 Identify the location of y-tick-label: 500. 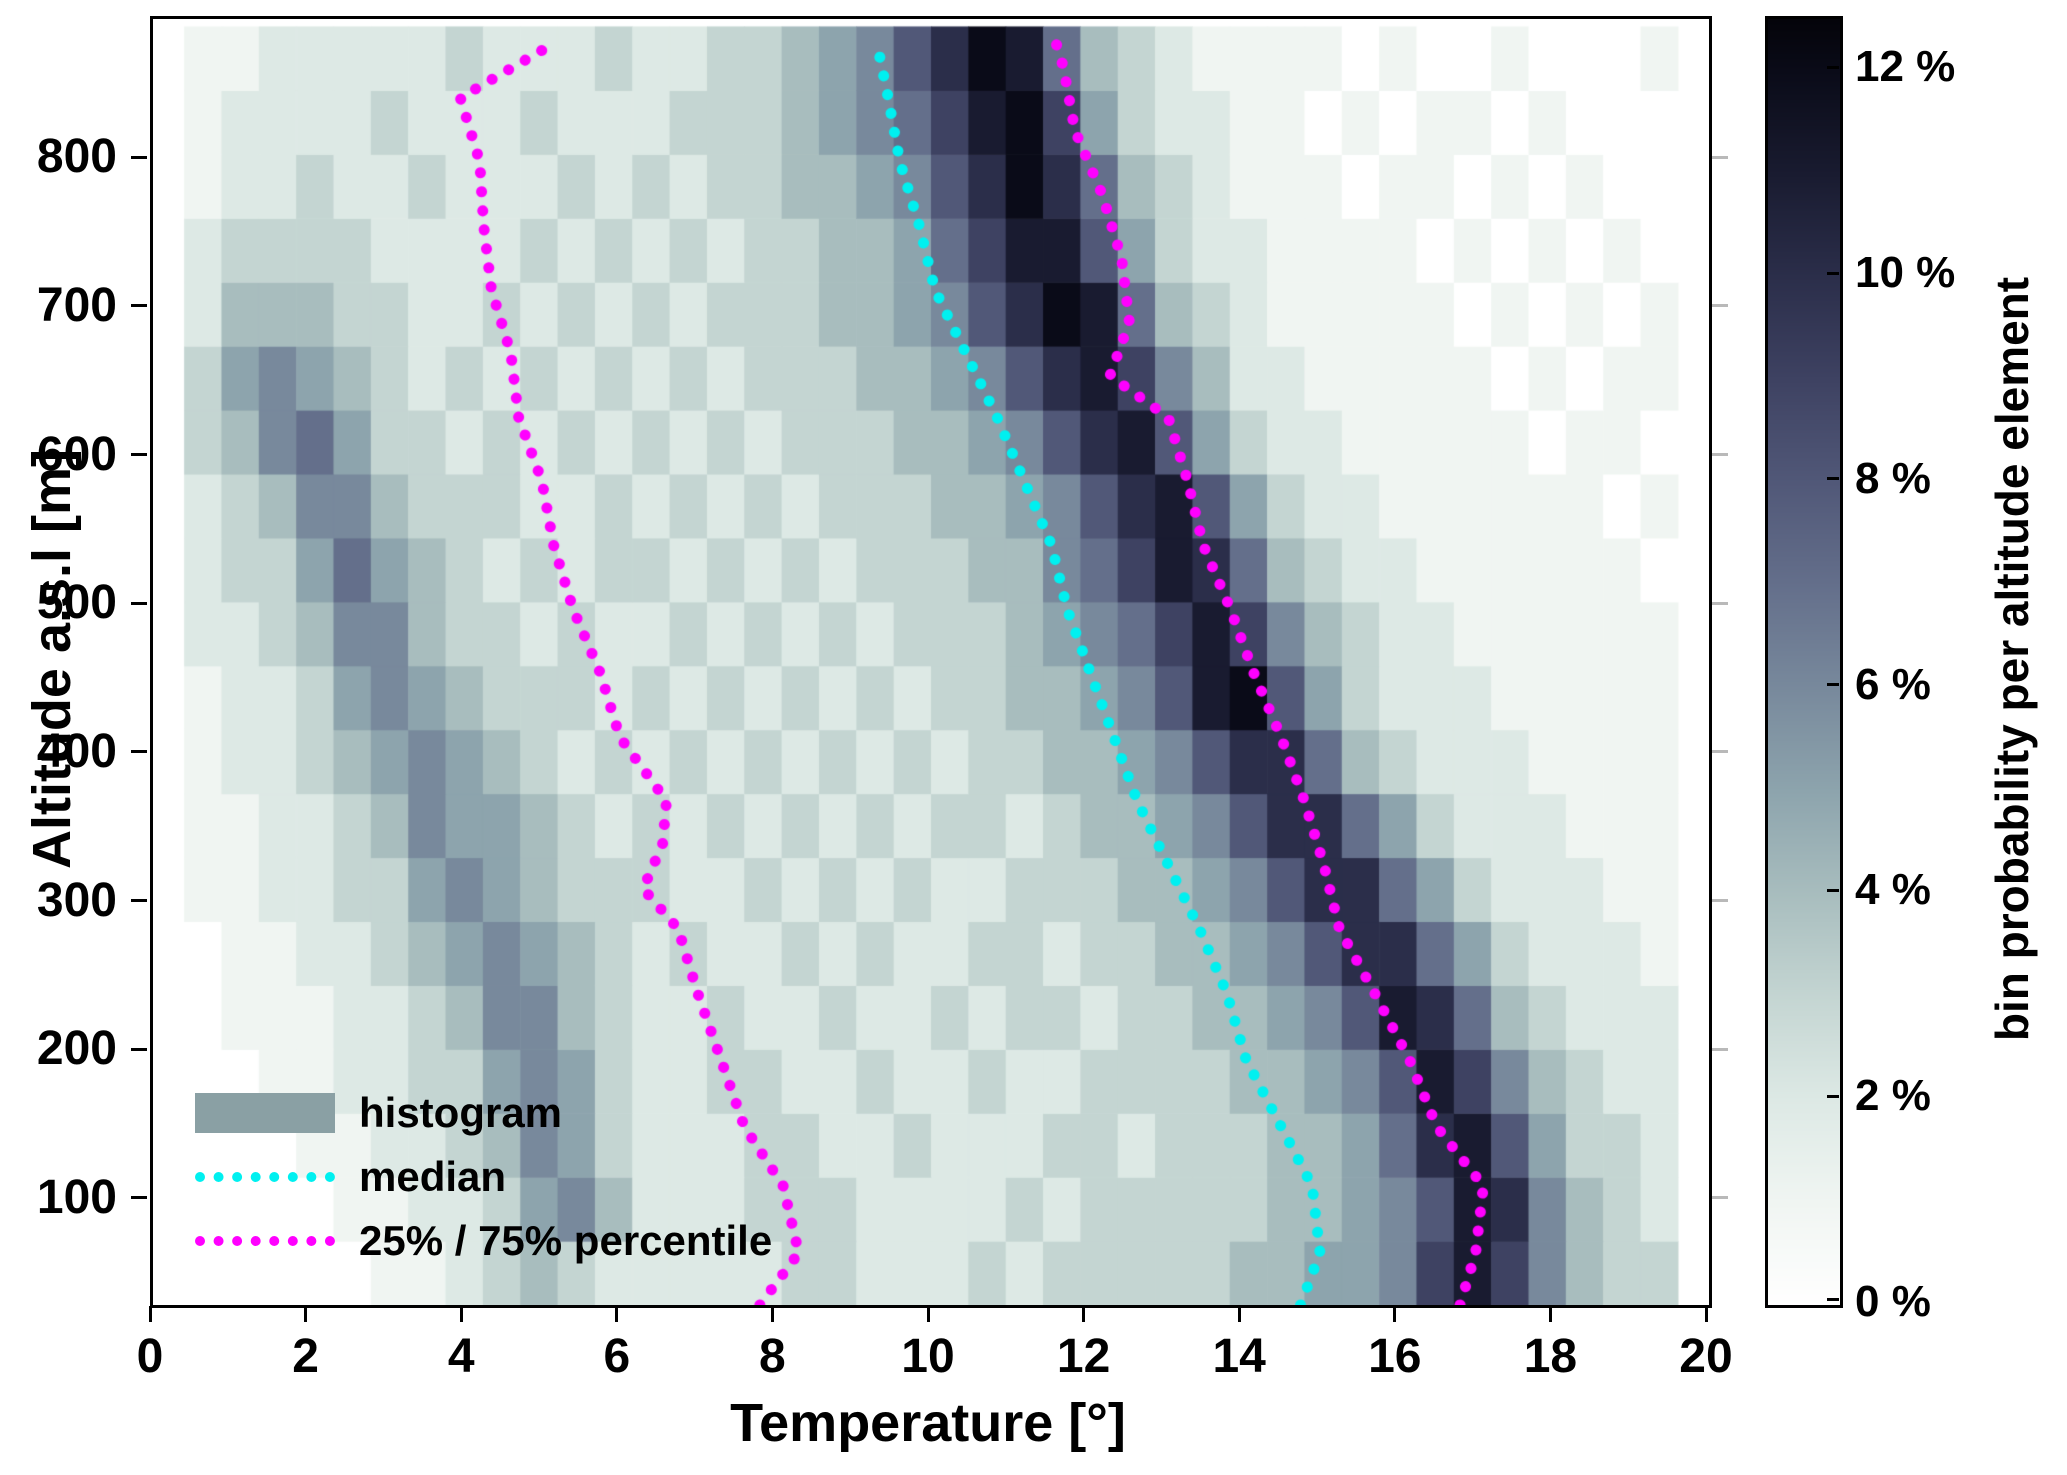
(76, 603).